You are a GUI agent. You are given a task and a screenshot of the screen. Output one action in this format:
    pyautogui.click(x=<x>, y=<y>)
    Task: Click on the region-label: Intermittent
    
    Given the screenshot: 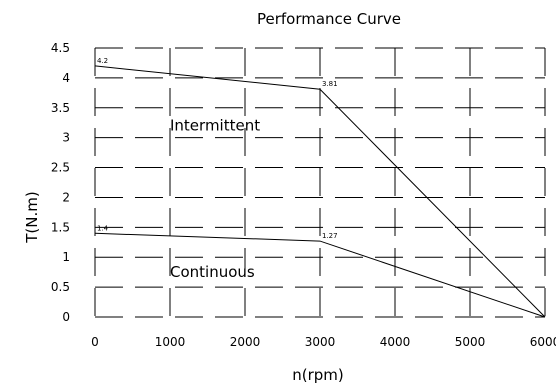 What is the action you would take?
    pyautogui.click(x=215, y=126)
    